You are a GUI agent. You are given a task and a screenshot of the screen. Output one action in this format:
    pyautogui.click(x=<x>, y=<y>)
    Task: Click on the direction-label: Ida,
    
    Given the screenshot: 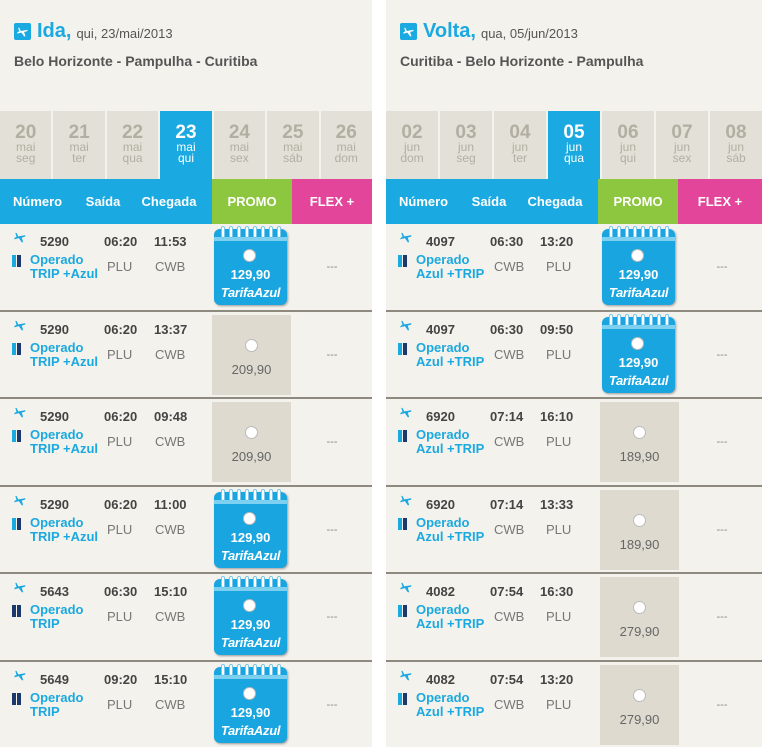 What is the action you would take?
    pyautogui.click(x=54, y=30)
    